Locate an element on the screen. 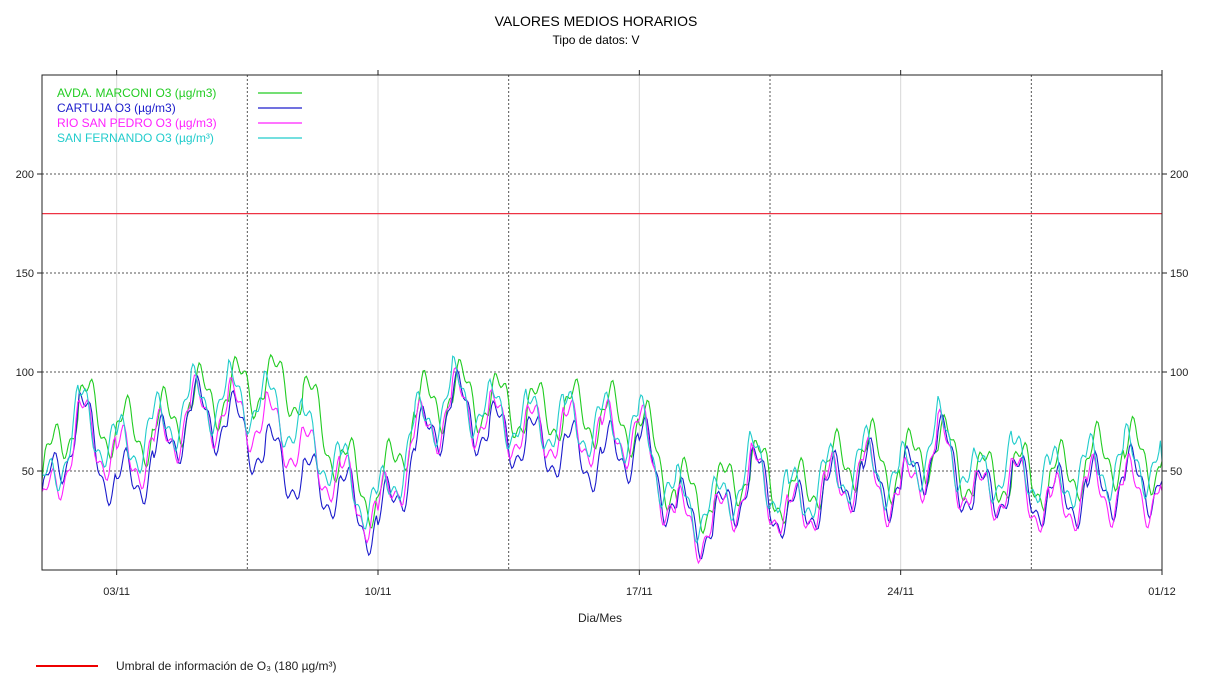 The height and width of the screenshot is (679, 1206). threshold-footer: Umbral de información de O₃ (180 µg/m³) is located at coordinates (186, 666).